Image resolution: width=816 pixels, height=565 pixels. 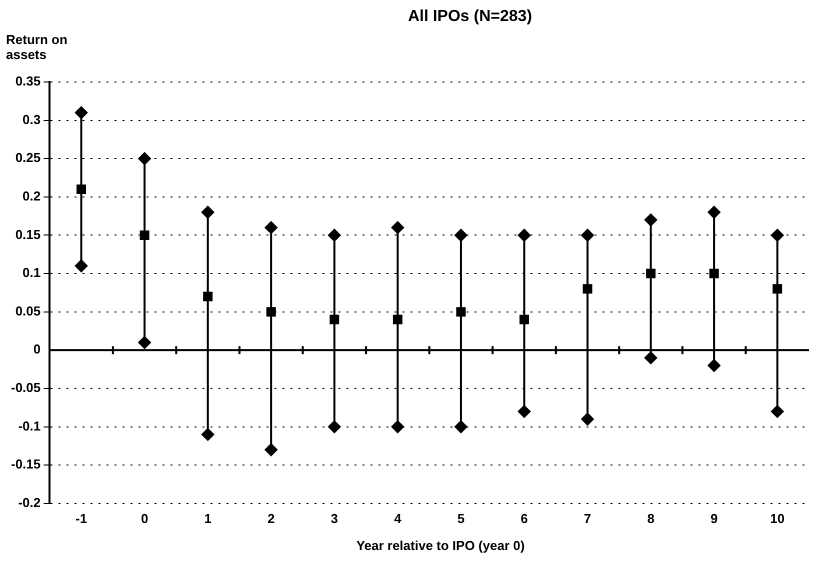 What do you see at coordinates (29, 502) in the screenshot?
I see `y-tick-label: -0.2` at bounding box center [29, 502].